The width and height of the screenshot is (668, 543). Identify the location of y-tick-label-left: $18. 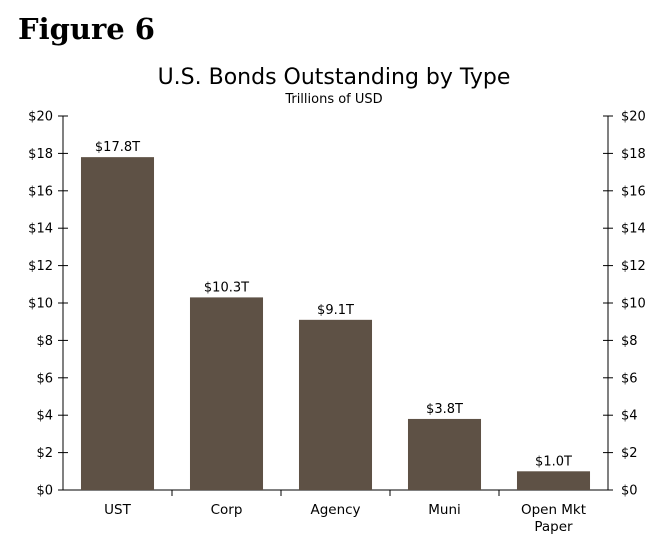
(40, 154).